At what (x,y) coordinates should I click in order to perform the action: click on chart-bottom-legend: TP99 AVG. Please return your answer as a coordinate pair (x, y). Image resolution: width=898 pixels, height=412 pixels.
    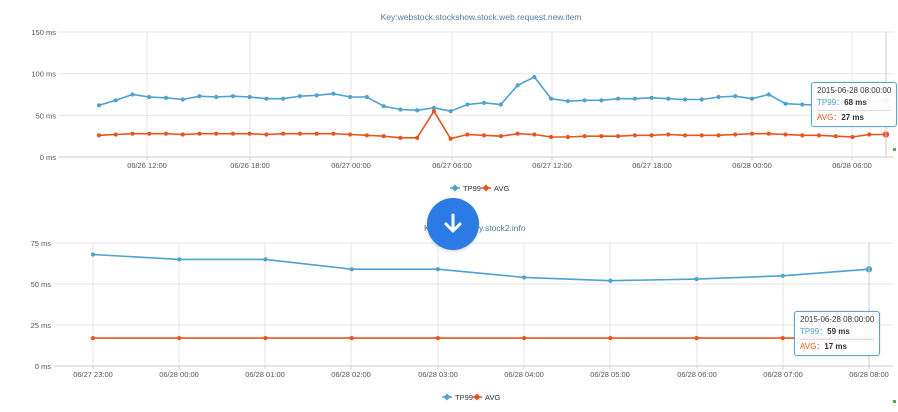
    Looking at the image, I should click on (471, 397).